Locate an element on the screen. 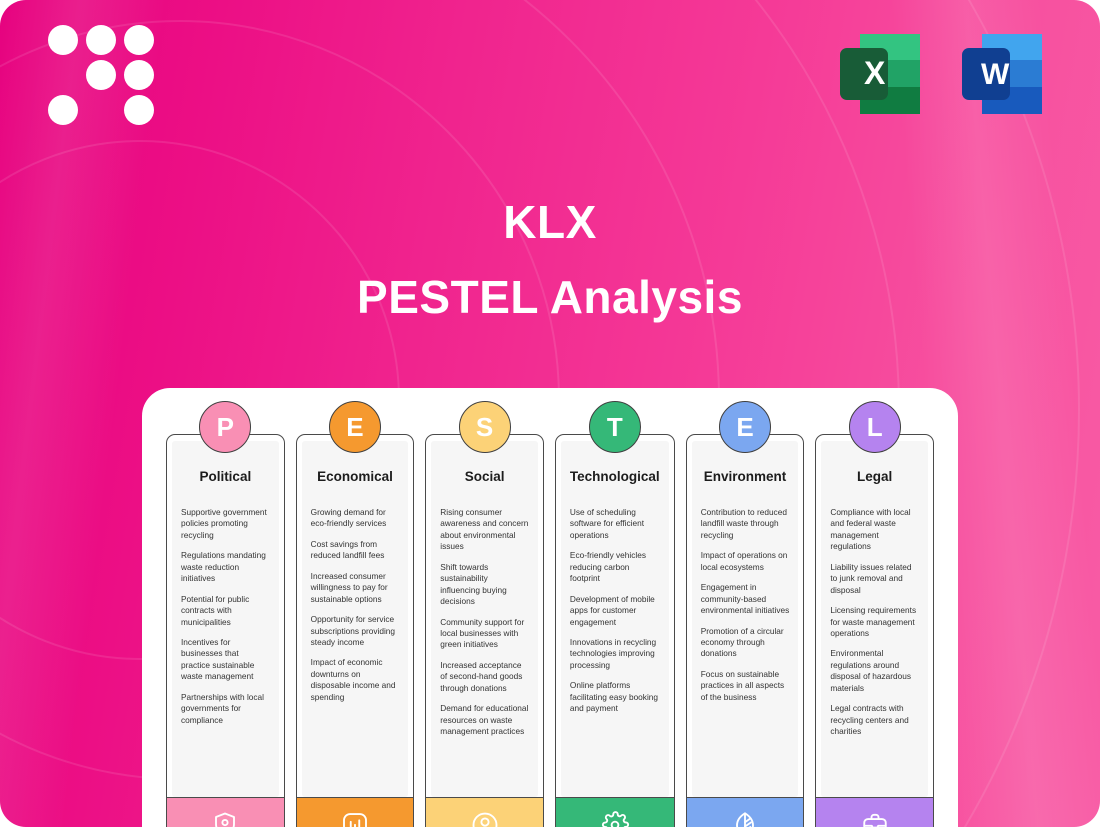  column-title: Economical is located at coordinates (355, 476).